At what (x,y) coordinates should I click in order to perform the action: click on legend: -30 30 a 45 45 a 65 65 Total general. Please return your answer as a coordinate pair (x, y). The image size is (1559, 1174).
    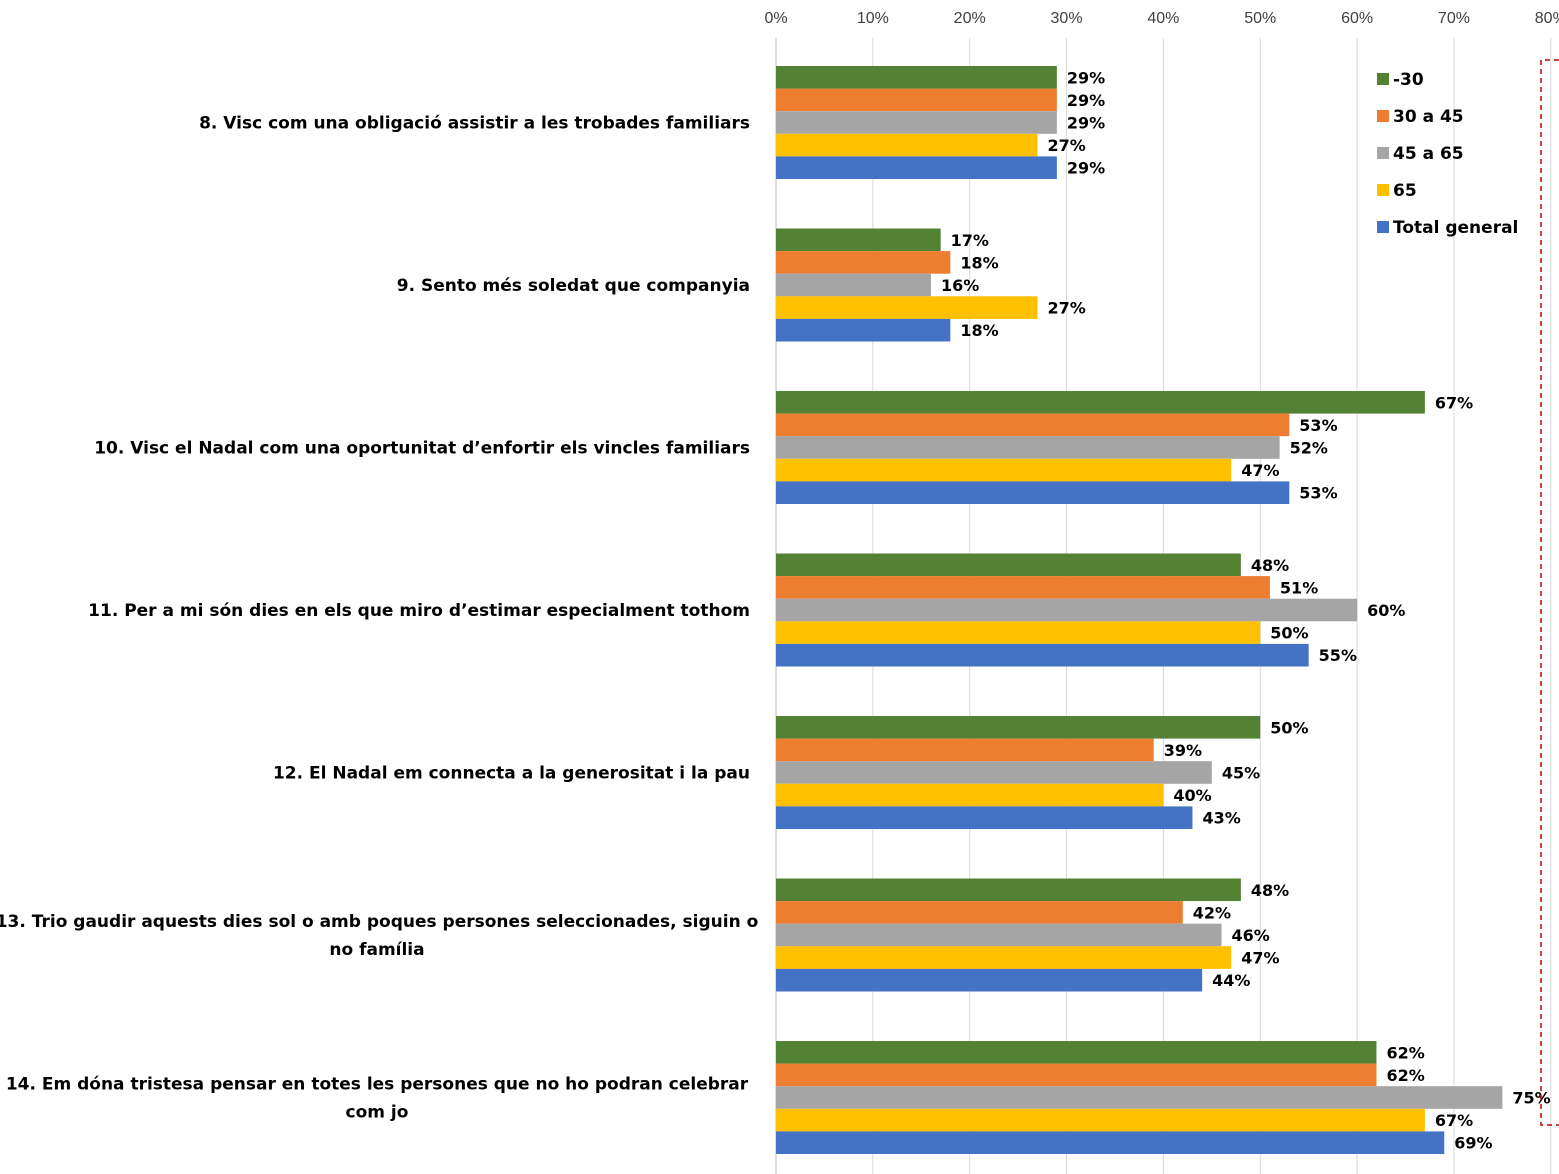
    Looking at the image, I should click on (1447, 154).